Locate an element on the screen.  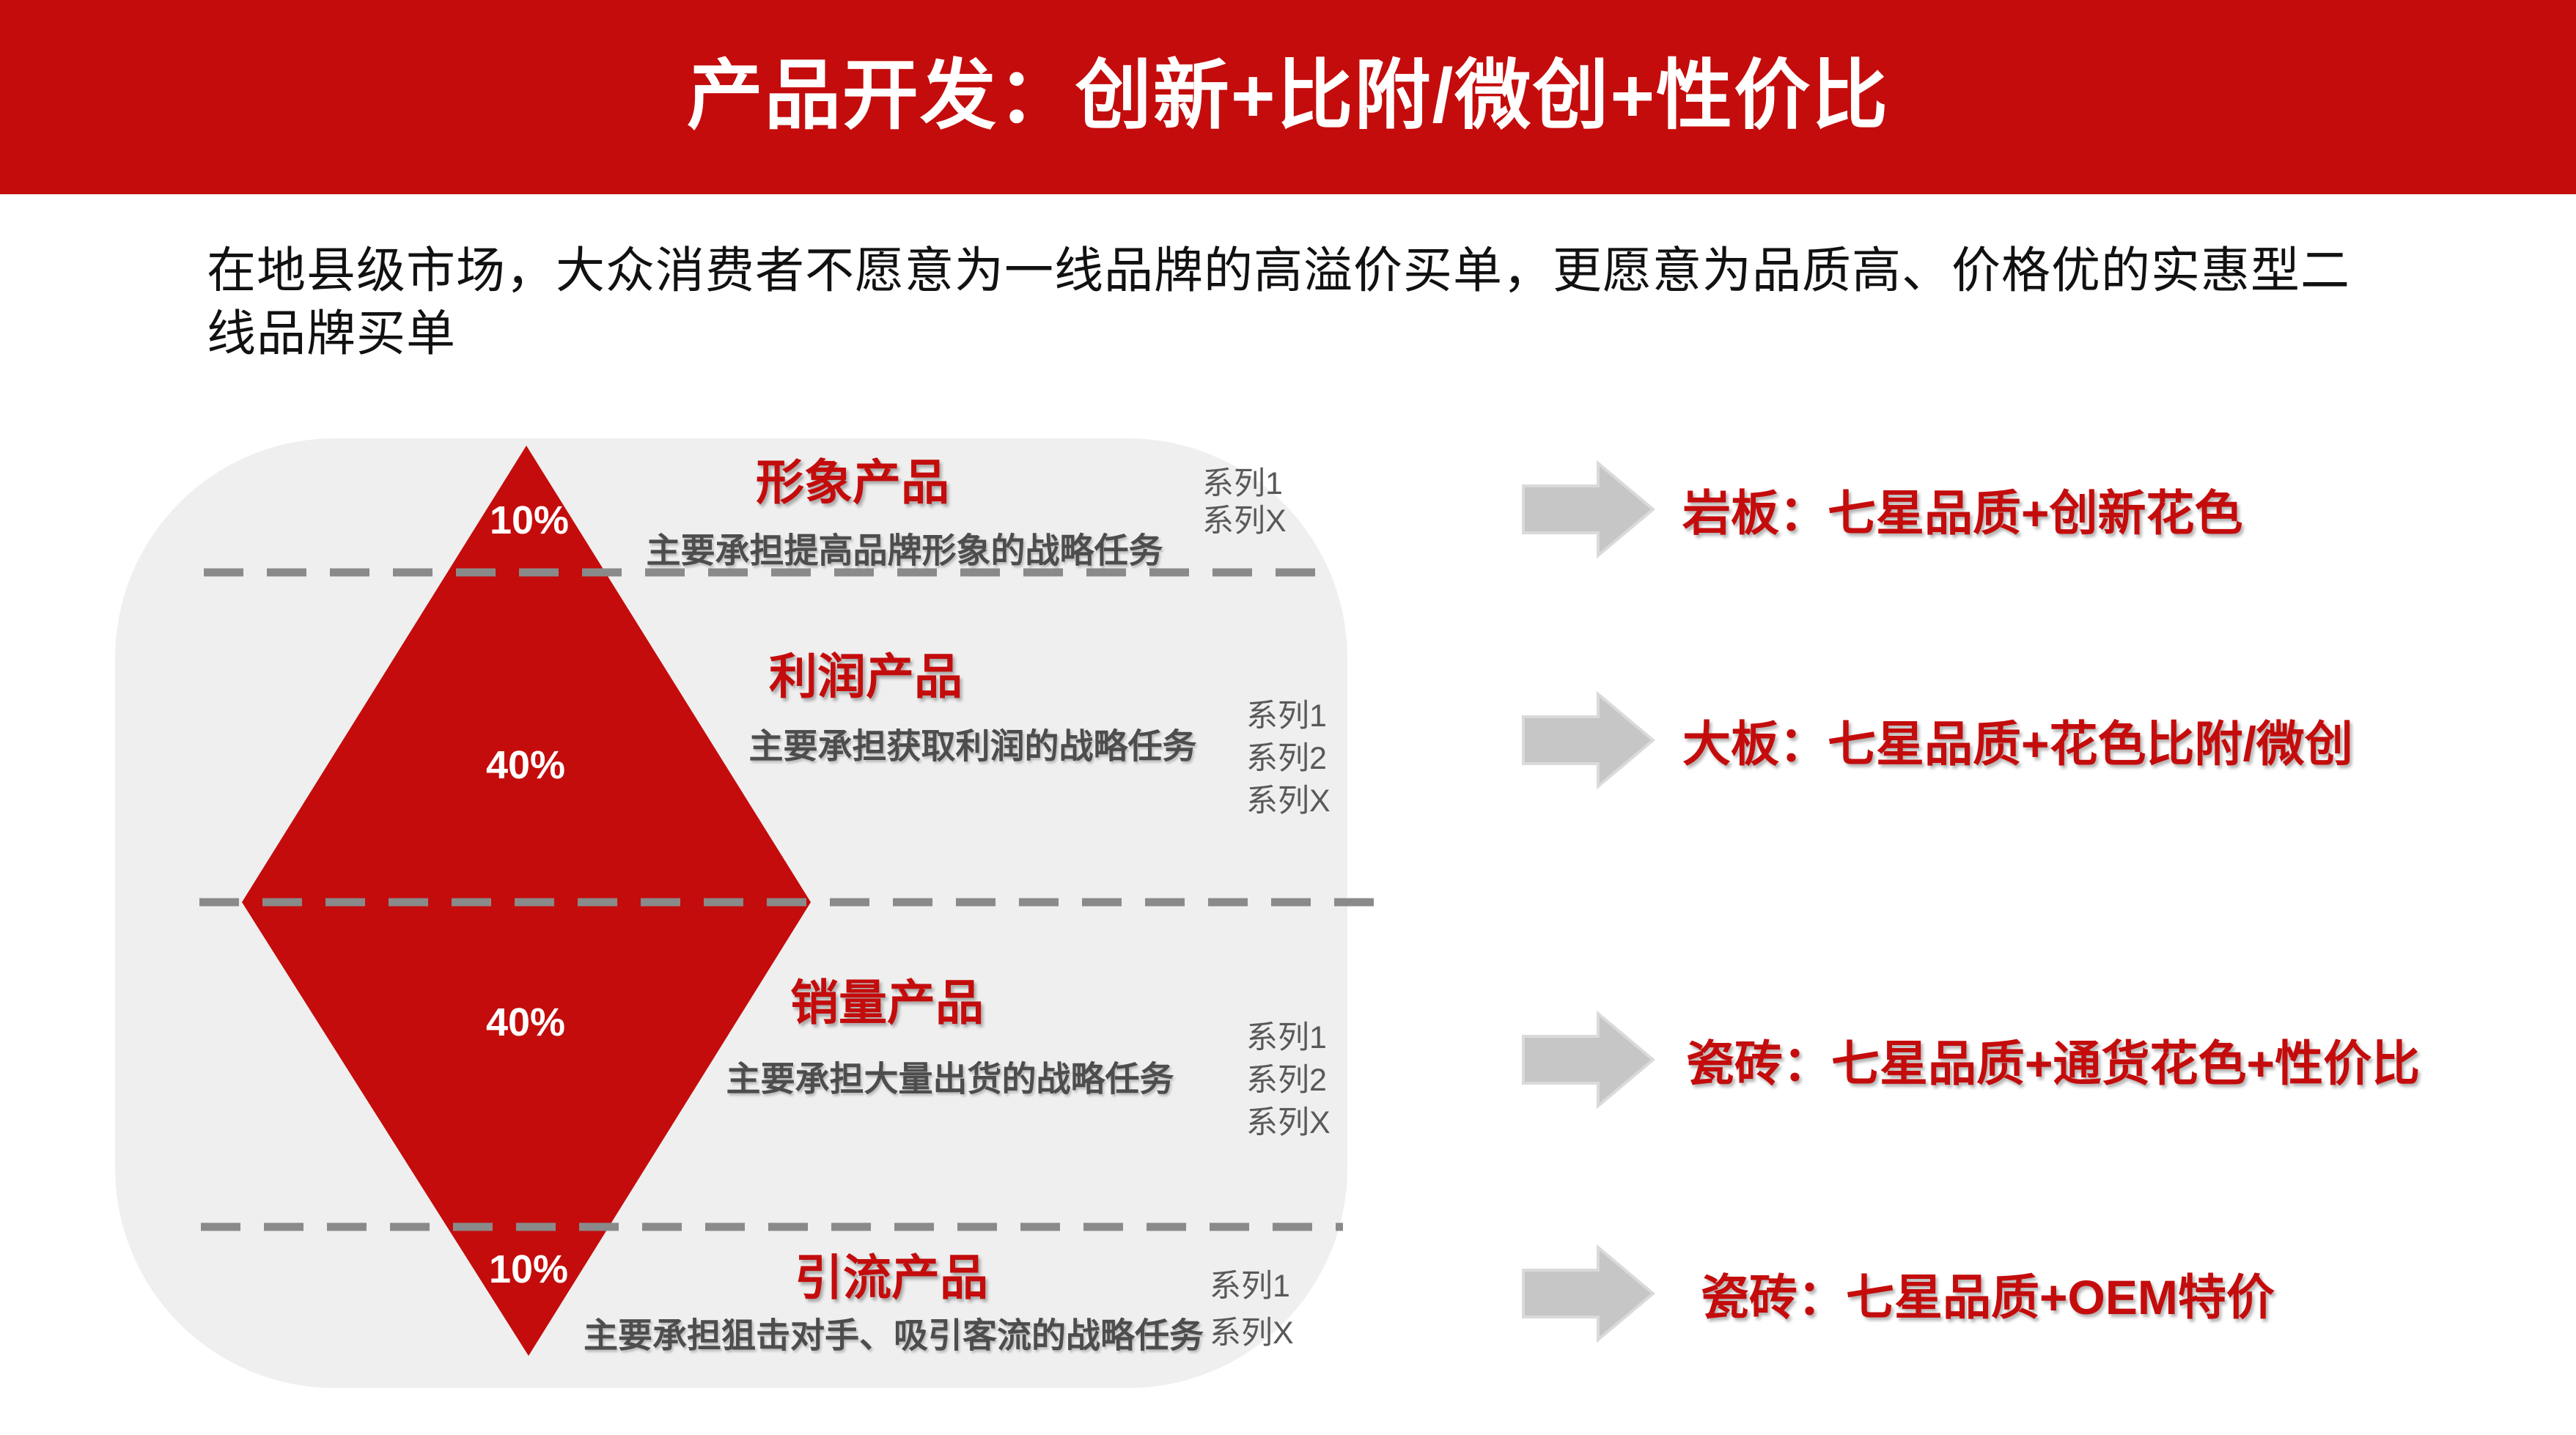
strategy-text-slab: 岩板：七星品质+创新花色 is located at coordinates (1962, 513).